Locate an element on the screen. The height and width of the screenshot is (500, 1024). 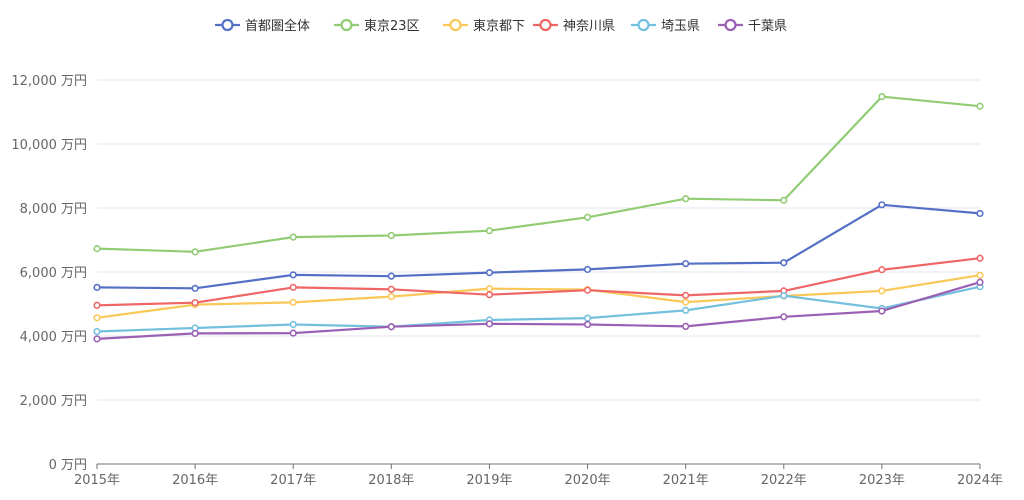
y-tick-label: 6,000 万円 is located at coordinates (53, 273).